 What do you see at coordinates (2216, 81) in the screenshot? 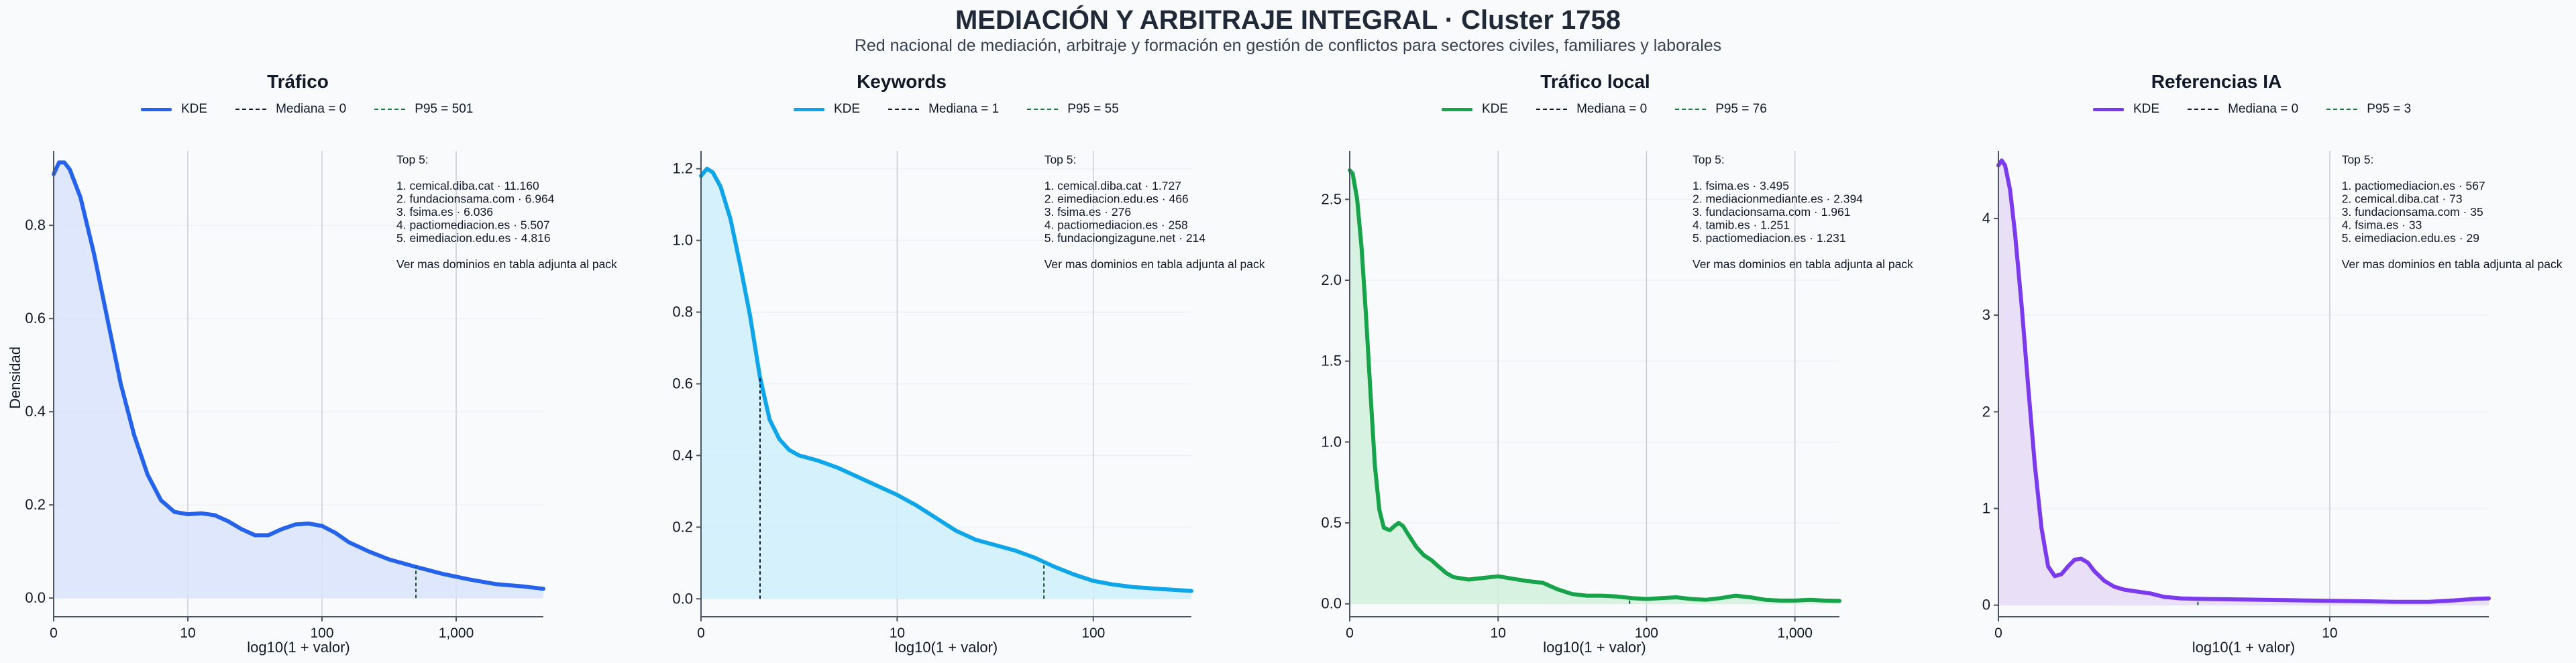
I see `panel-title-referencias-ia: Referencias IA` at bounding box center [2216, 81].